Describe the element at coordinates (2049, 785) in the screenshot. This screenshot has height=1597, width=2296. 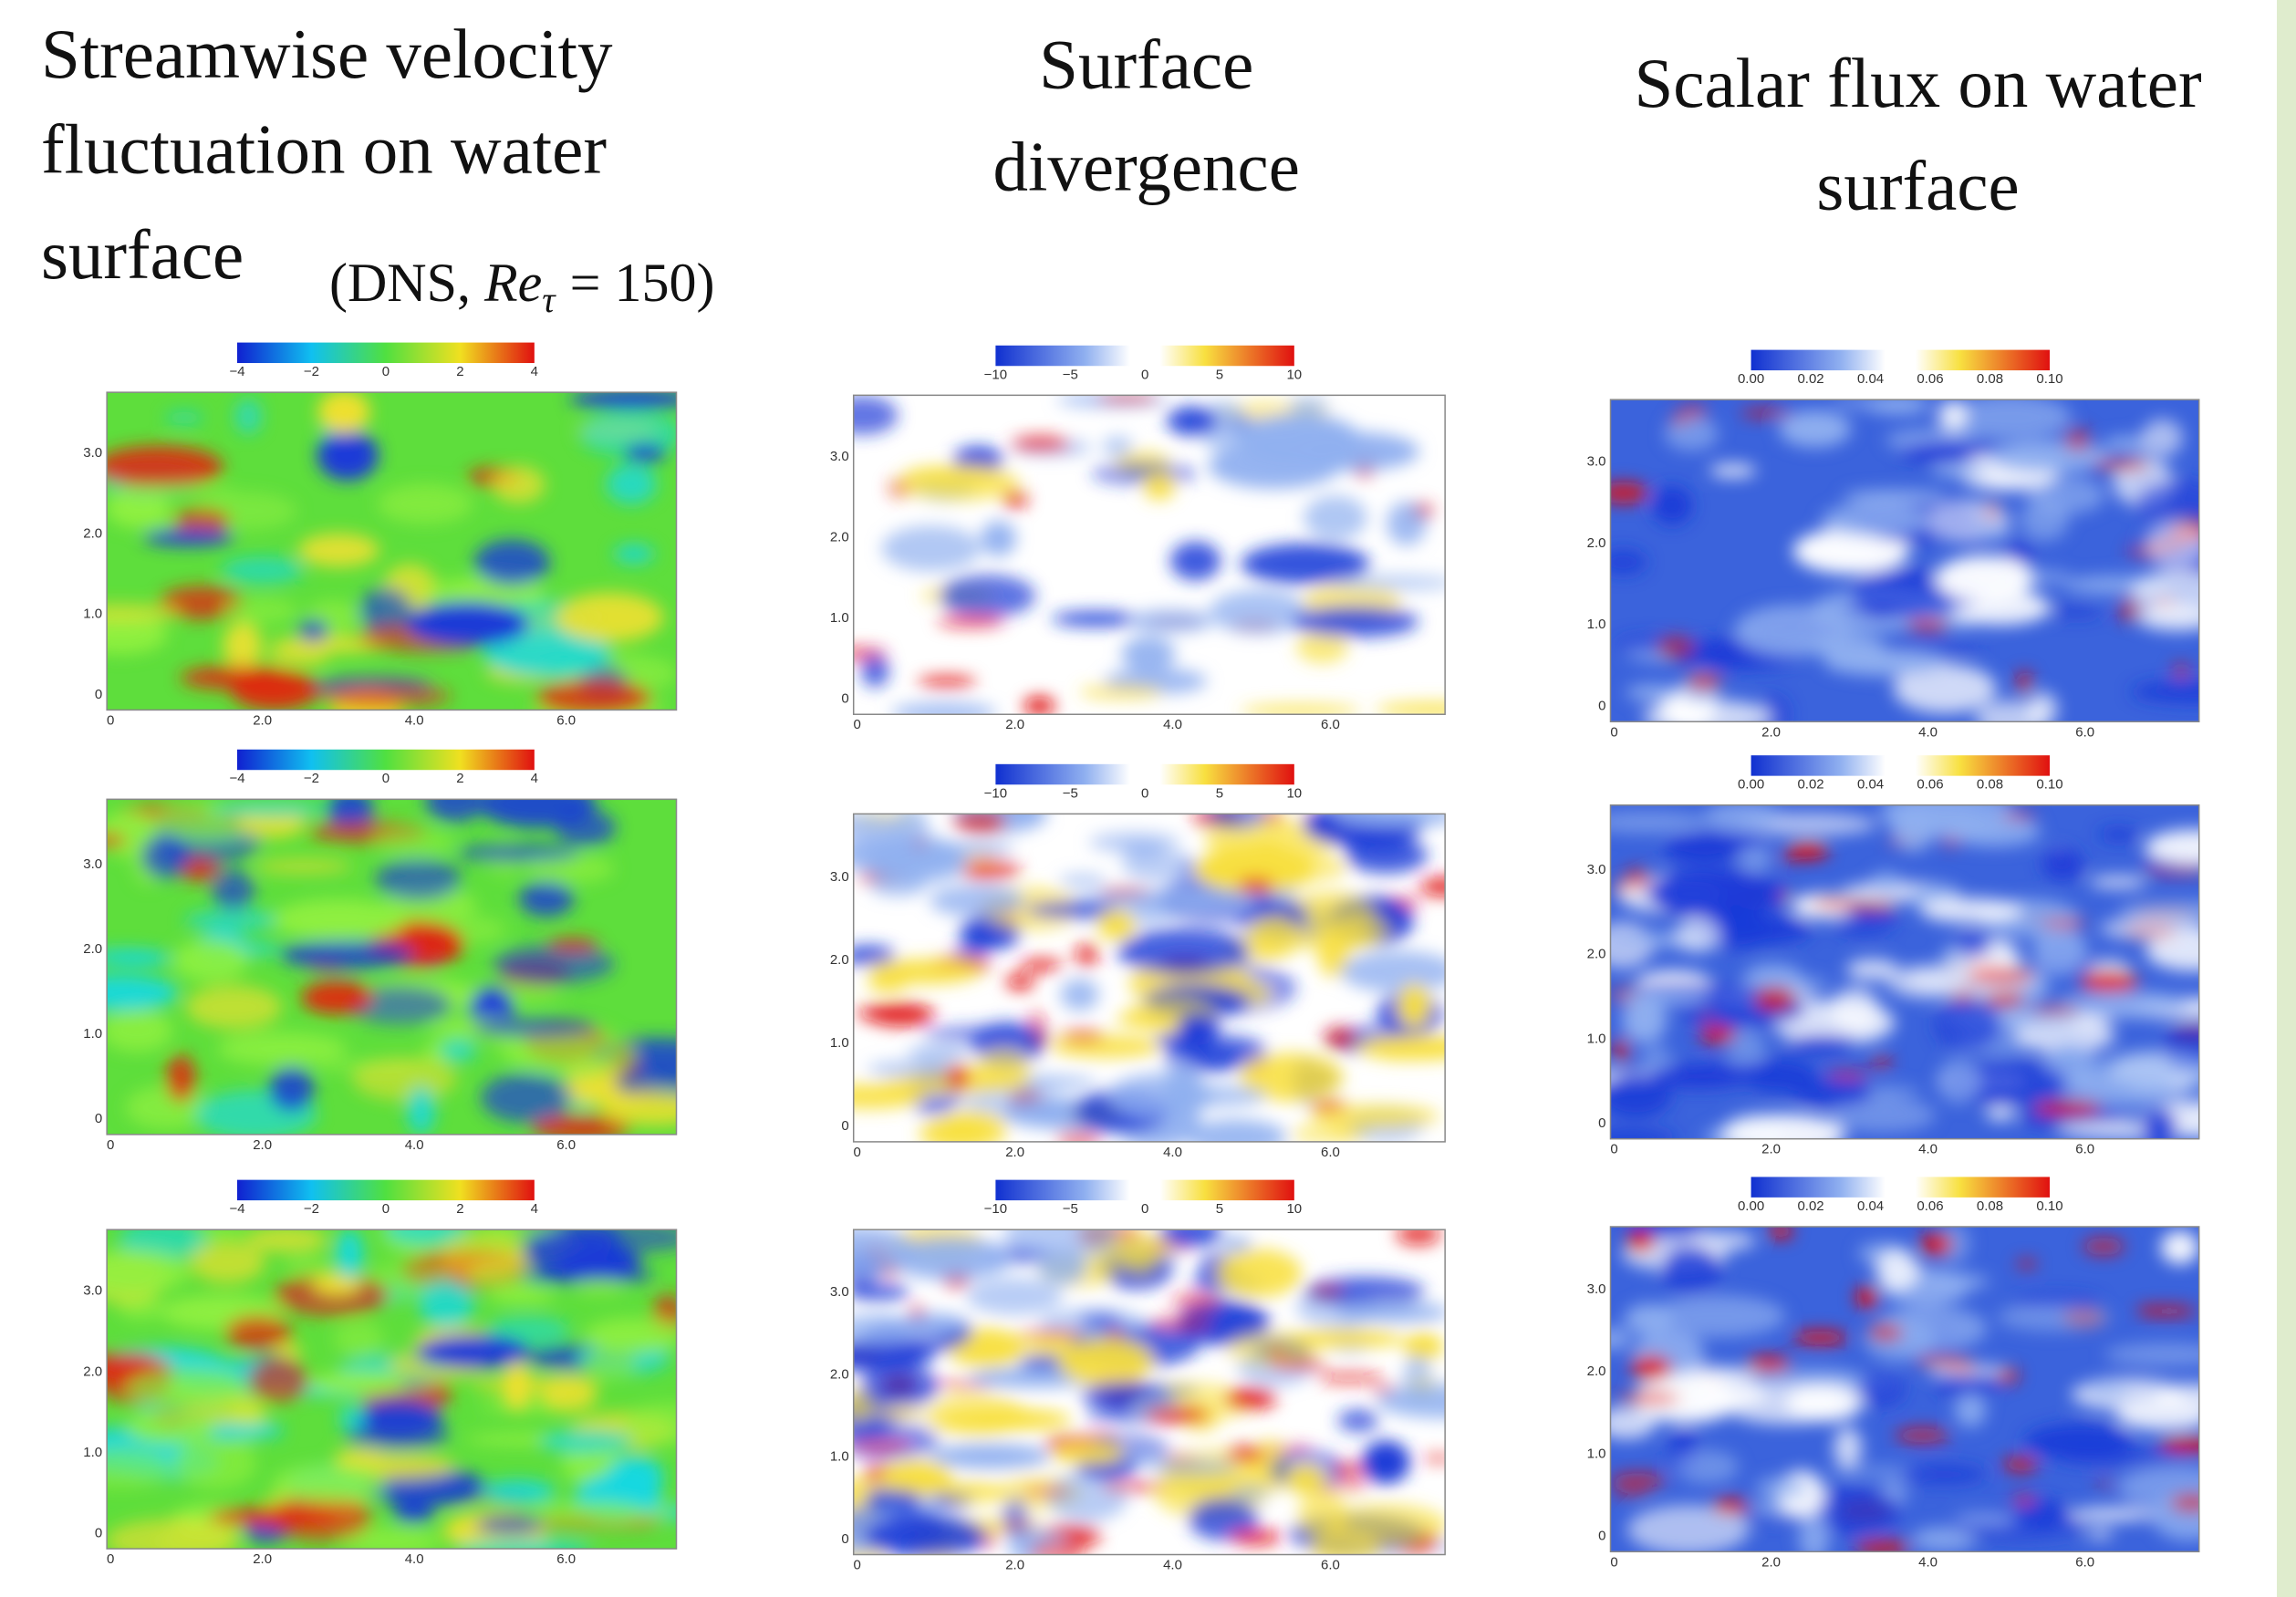
I see `colorbar-tick-label: 0.10` at that location.